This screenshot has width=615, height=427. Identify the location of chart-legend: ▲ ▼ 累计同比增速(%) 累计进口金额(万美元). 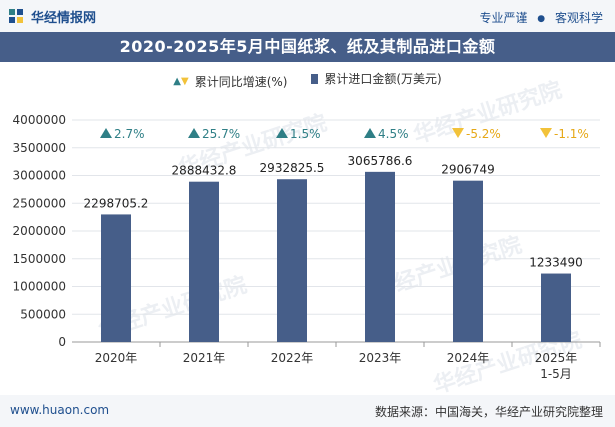
(307, 80).